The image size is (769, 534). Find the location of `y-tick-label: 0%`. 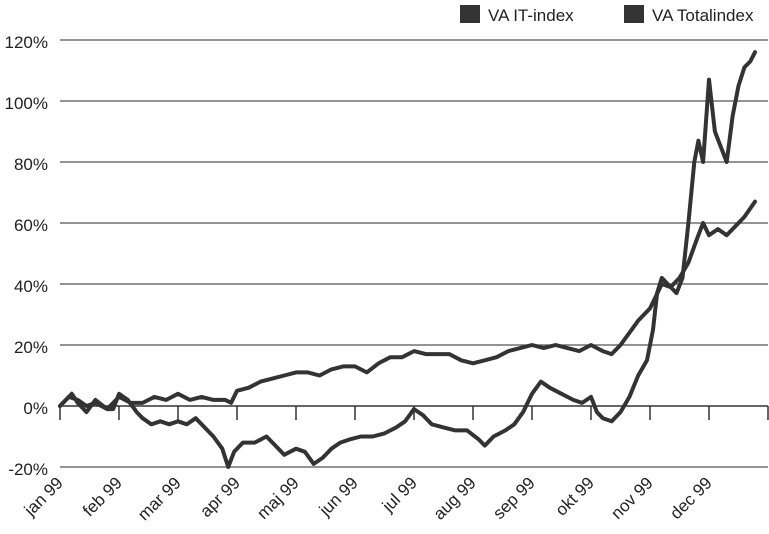

y-tick-label: 0% is located at coordinates (35, 408).